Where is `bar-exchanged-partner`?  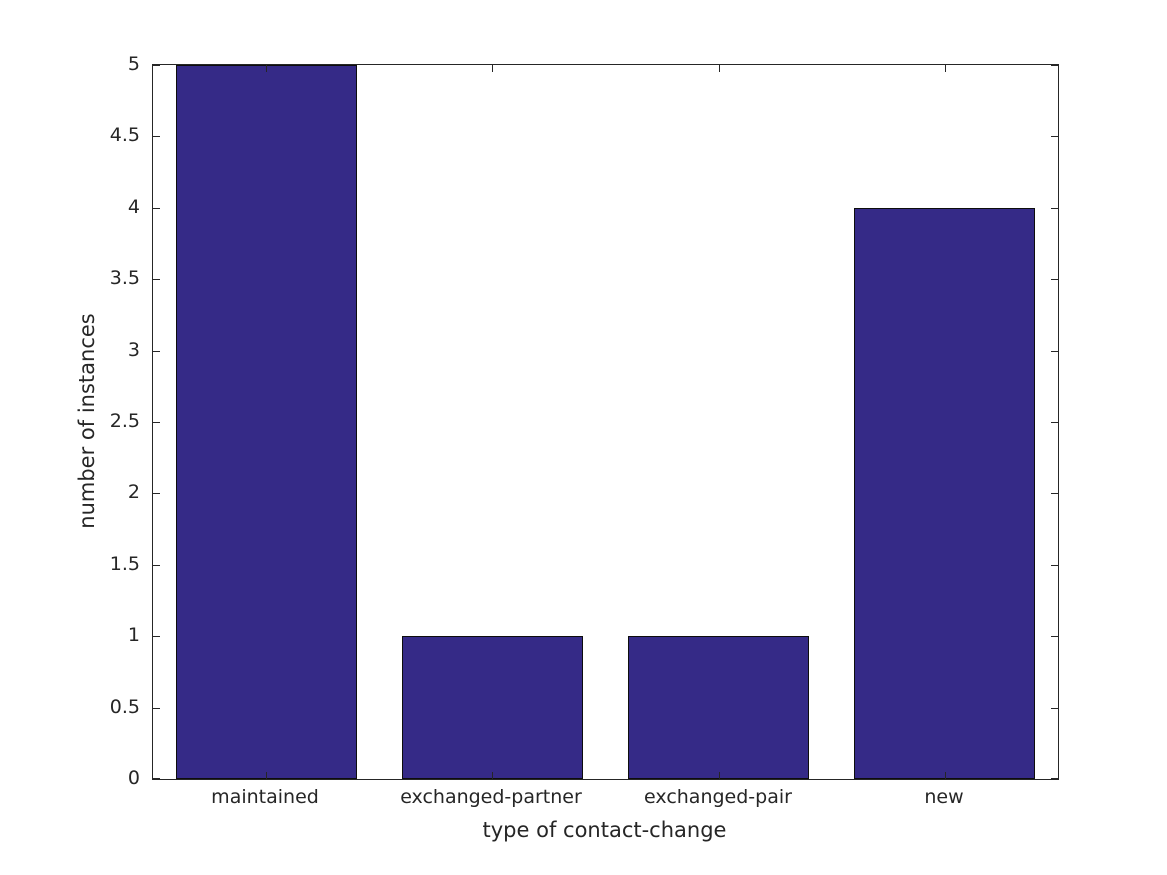 bar-exchanged-partner is located at coordinates (492, 707).